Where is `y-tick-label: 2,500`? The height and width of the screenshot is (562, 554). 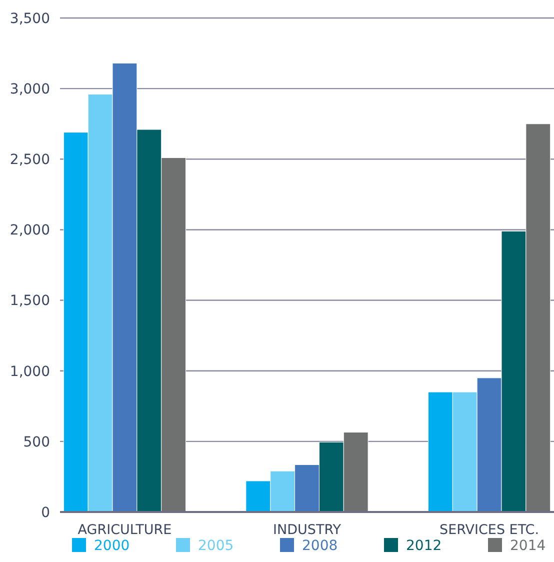
y-tick-label: 2,500 is located at coordinates (30, 160).